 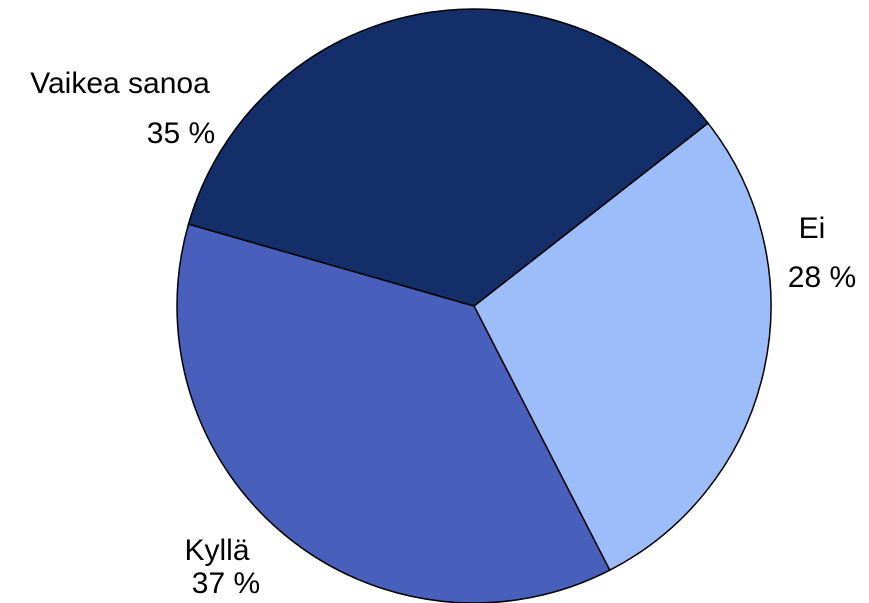 What do you see at coordinates (226, 583) in the screenshot?
I see `slice-value-label-kylla: 37 %` at bounding box center [226, 583].